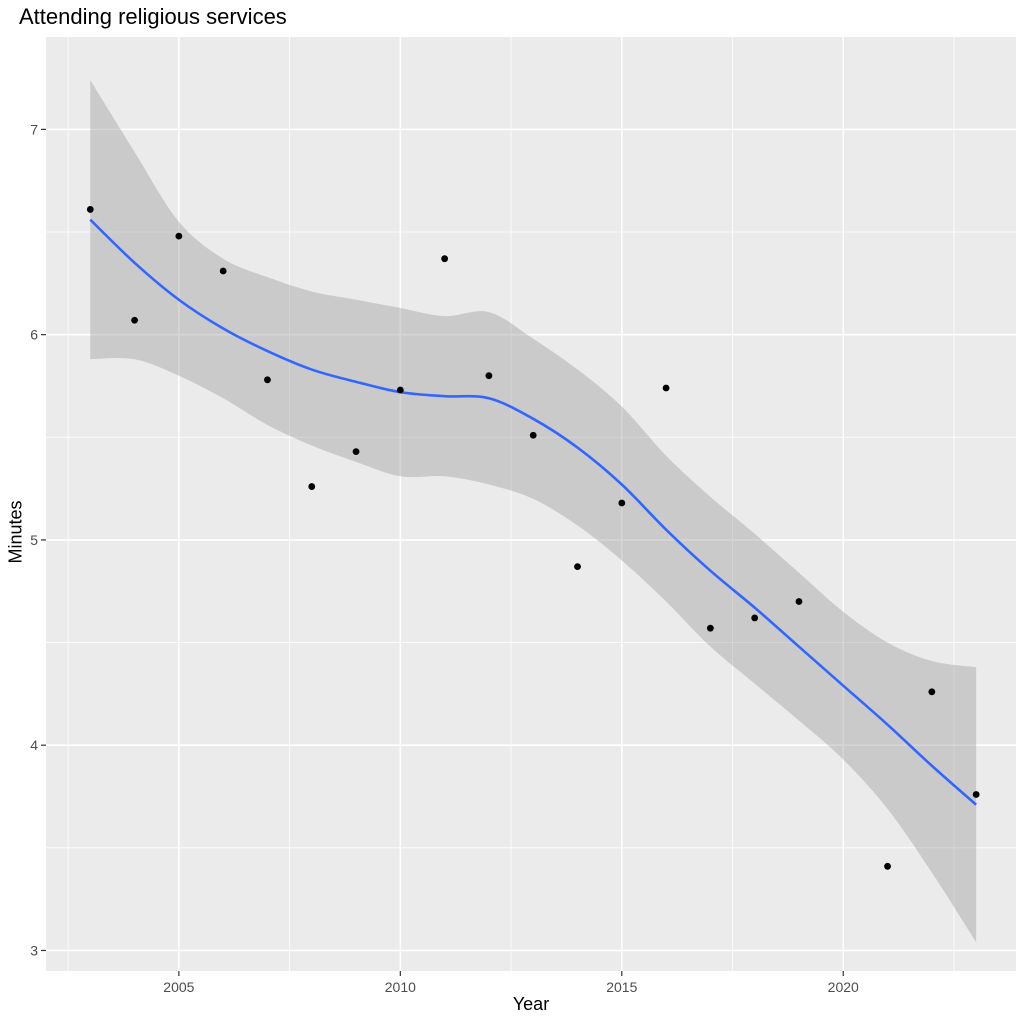 The width and height of the screenshot is (1024, 1024). What do you see at coordinates (531, 1004) in the screenshot?
I see `x-axis-label: Year` at bounding box center [531, 1004].